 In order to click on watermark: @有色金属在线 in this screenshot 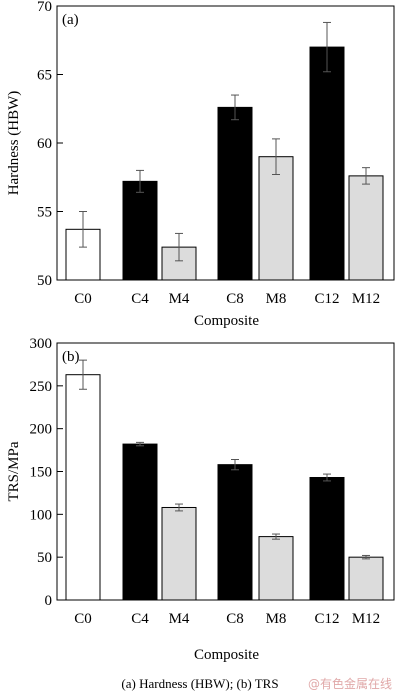, I will do `click(350, 683)`.